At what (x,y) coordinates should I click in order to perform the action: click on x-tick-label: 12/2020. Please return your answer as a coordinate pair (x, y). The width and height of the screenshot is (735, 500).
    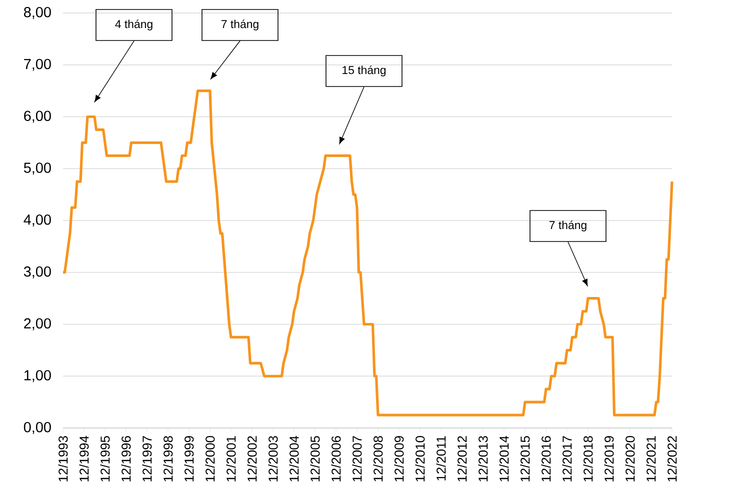
    Looking at the image, I should click on (630, 459).